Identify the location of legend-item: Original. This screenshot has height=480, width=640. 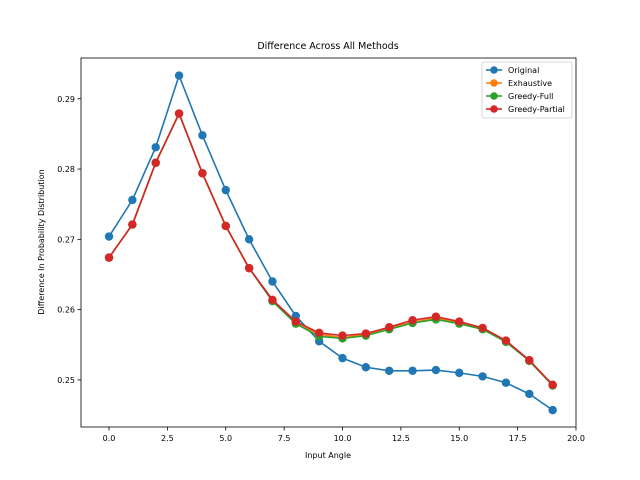
(512, 70).